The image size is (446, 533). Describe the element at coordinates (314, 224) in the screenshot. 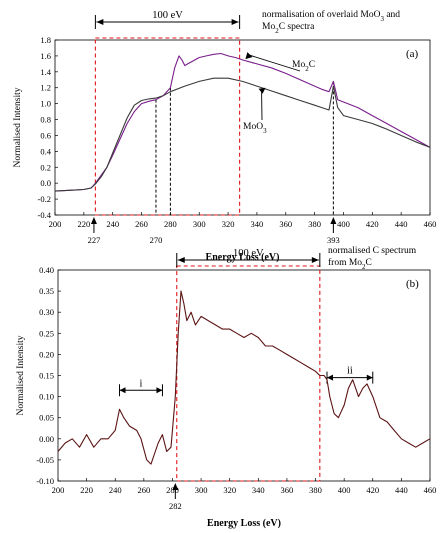

I see `x-tick-label: 380` at that location.